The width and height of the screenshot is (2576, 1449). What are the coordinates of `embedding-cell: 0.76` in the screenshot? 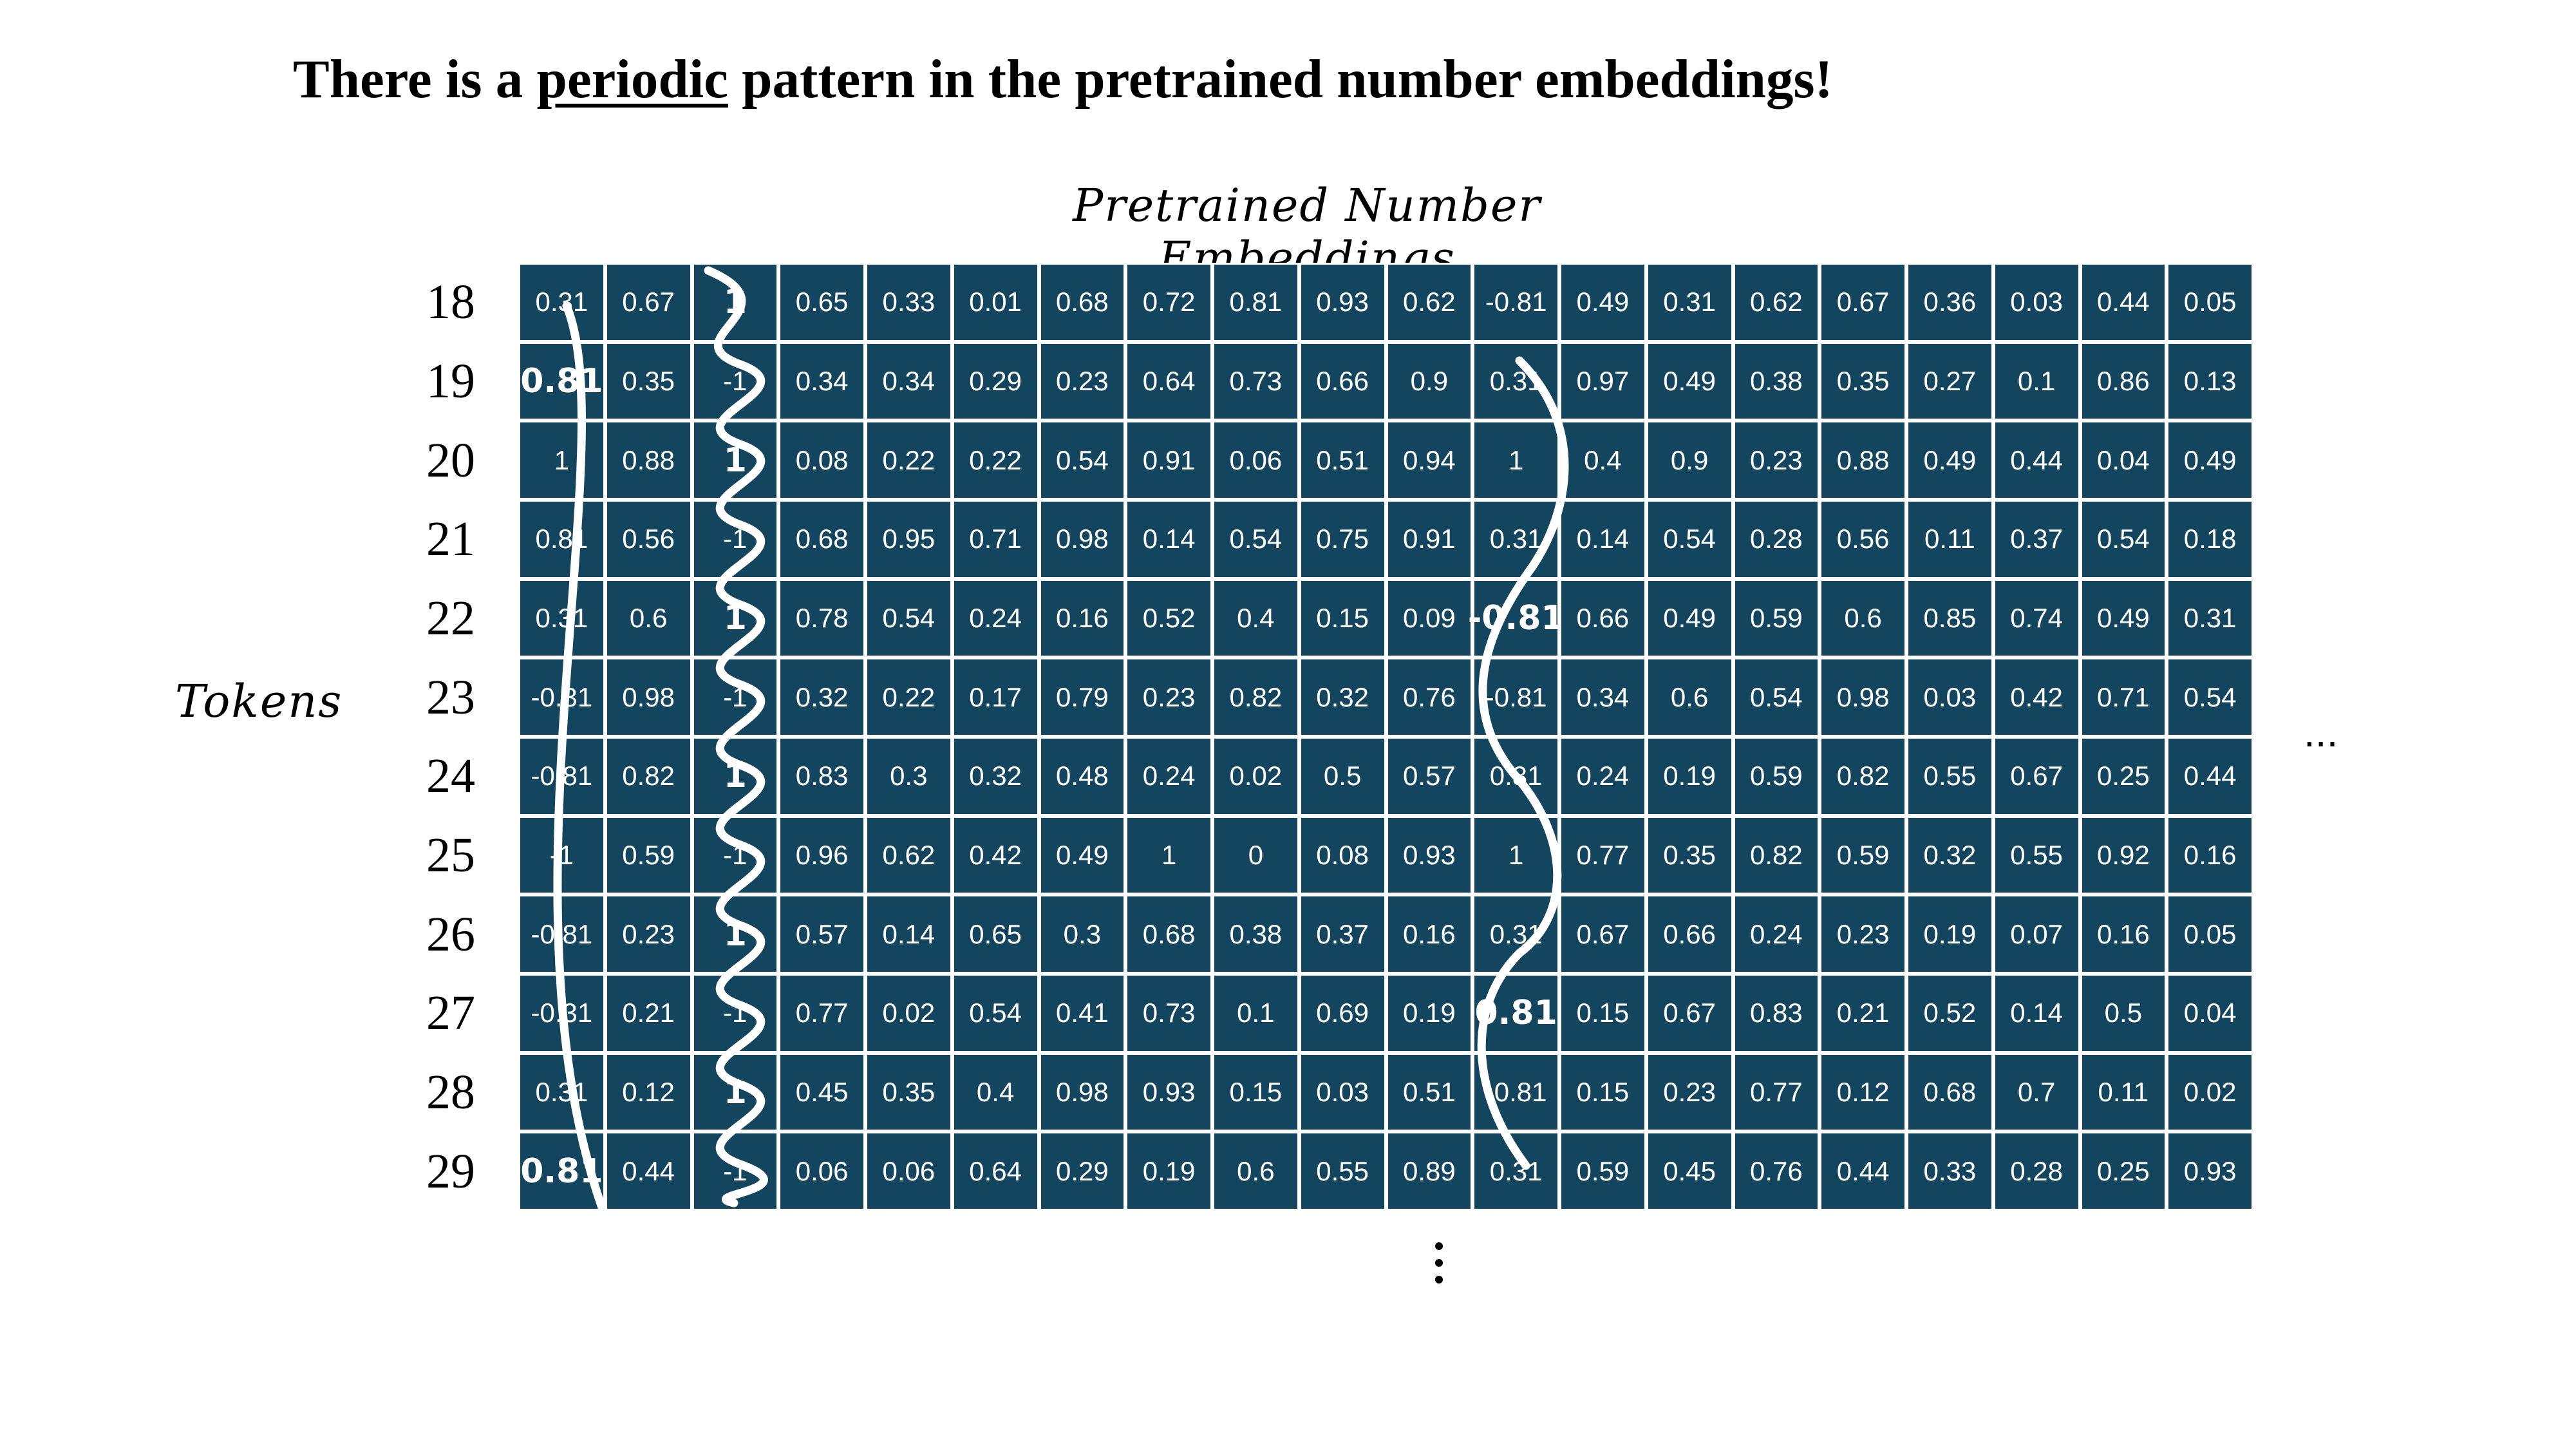 It's located at (1776, 1171).